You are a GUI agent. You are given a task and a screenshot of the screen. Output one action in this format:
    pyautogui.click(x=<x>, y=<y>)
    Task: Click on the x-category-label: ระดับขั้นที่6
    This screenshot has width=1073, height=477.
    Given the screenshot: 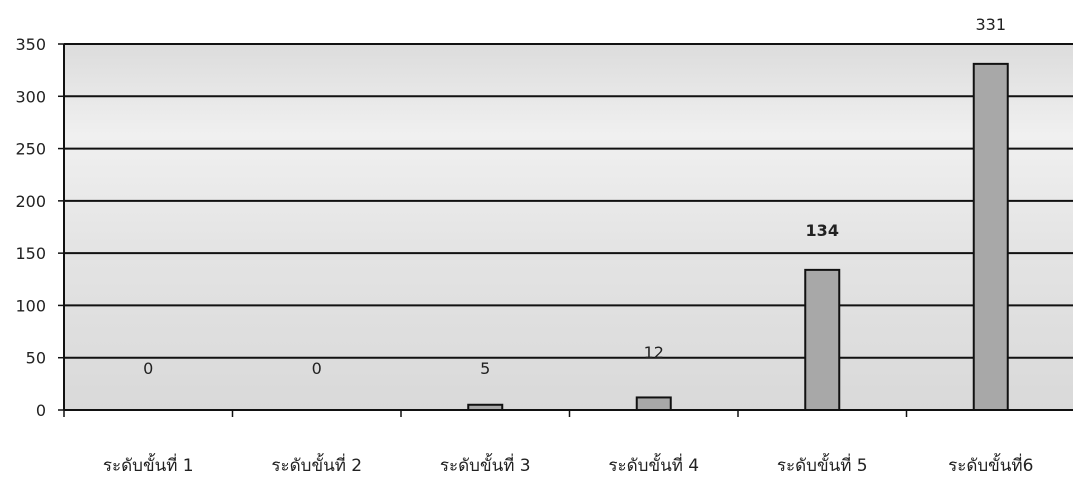 What is the action you would take?
    pyautogui.click(x=990, y=464)
    